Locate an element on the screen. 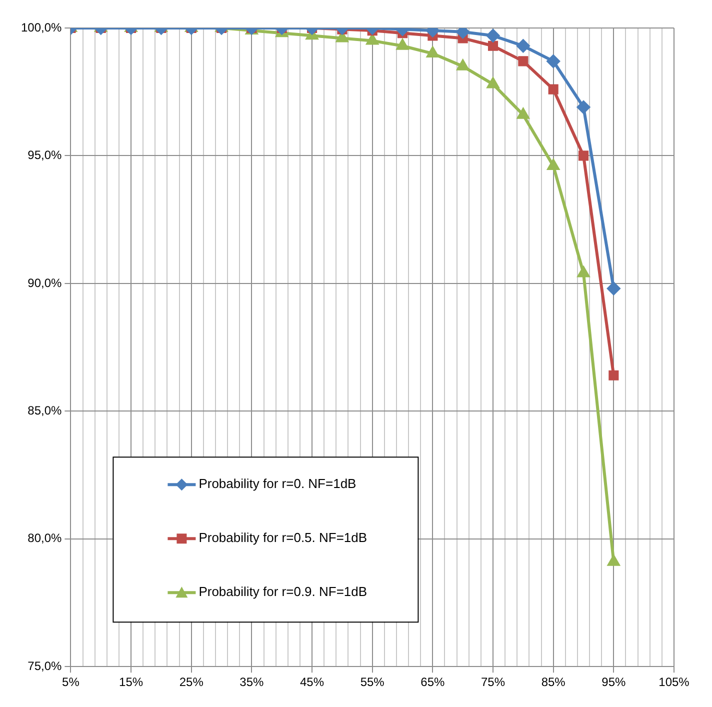  y-tick-label: 90,0% is located at coordinates (45, 283).